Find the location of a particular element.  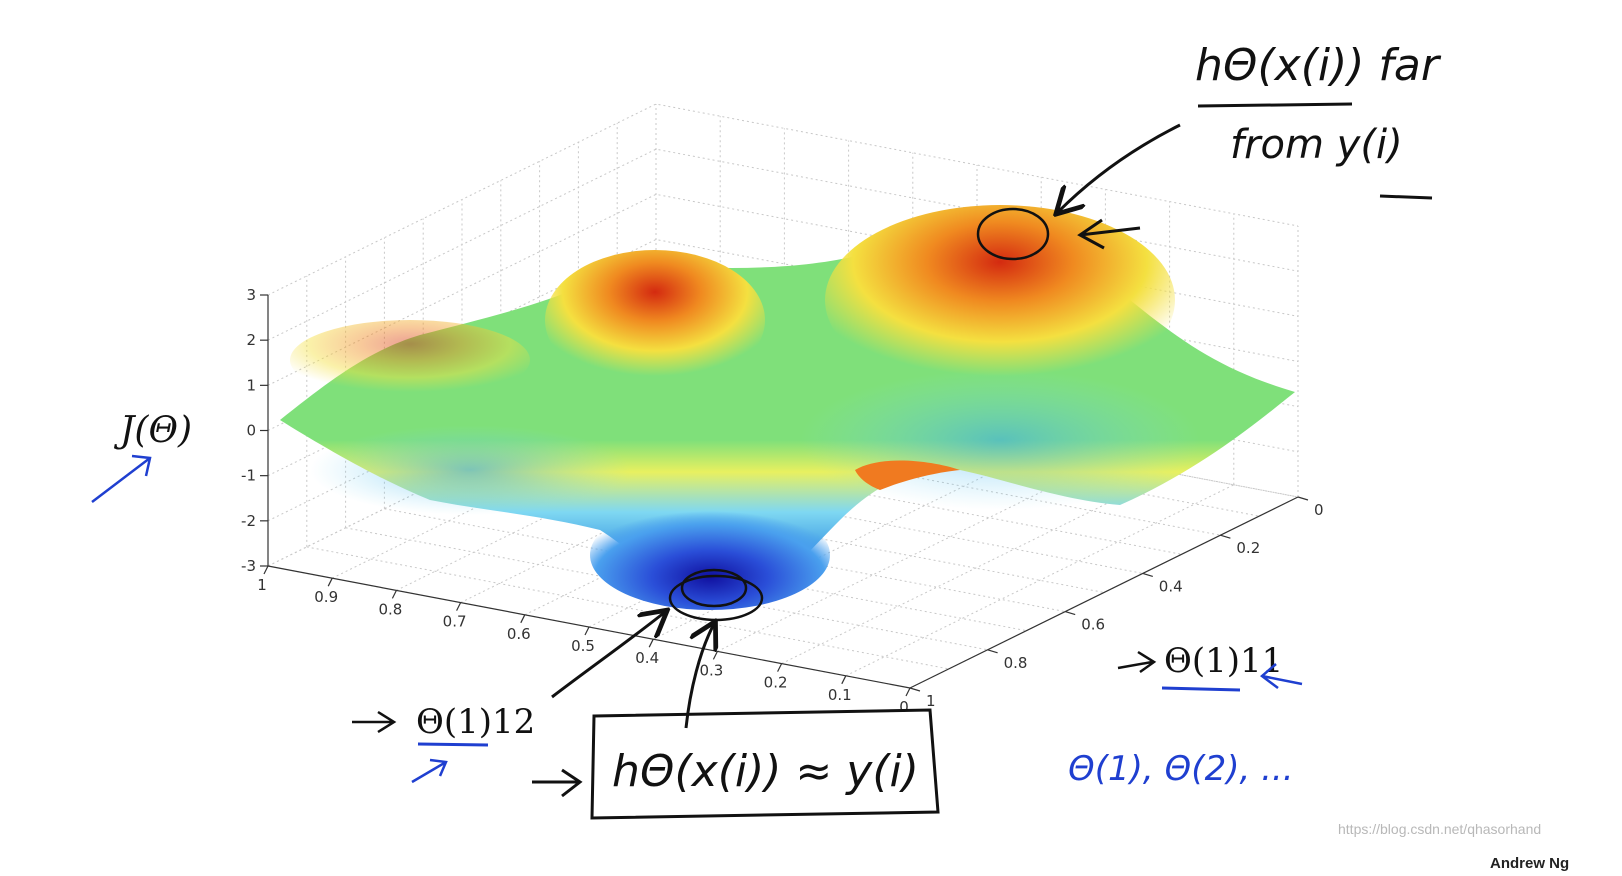

top-note-underline is located at coordinates (1406, 197).